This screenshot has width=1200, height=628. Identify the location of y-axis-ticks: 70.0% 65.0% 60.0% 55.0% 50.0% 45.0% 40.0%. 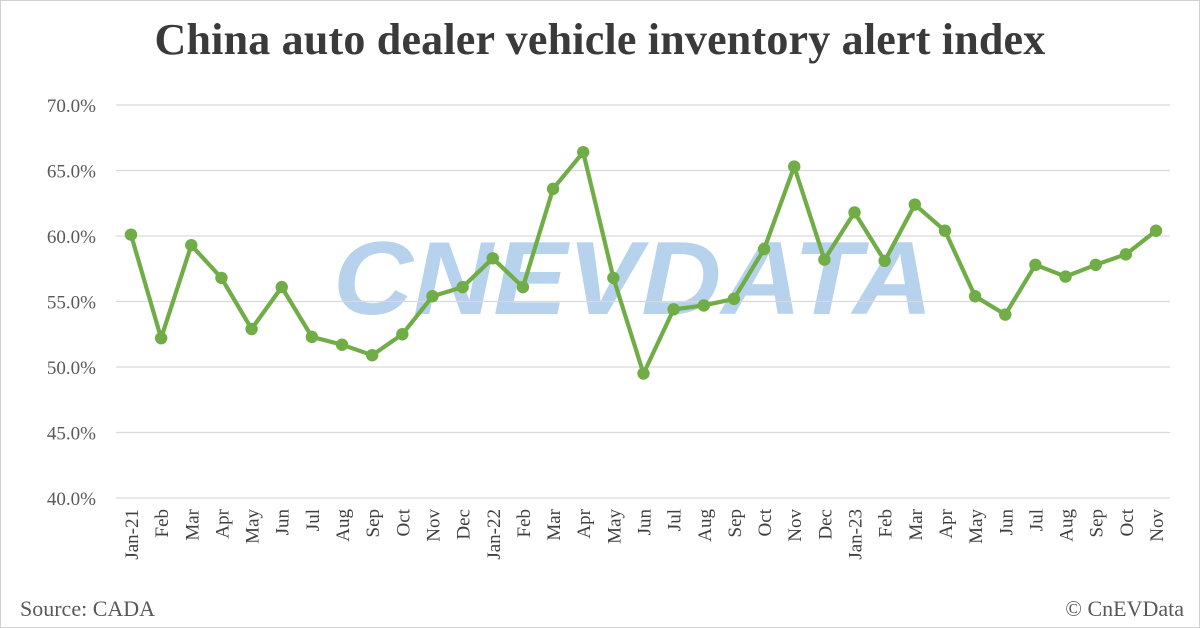
(71, 303).